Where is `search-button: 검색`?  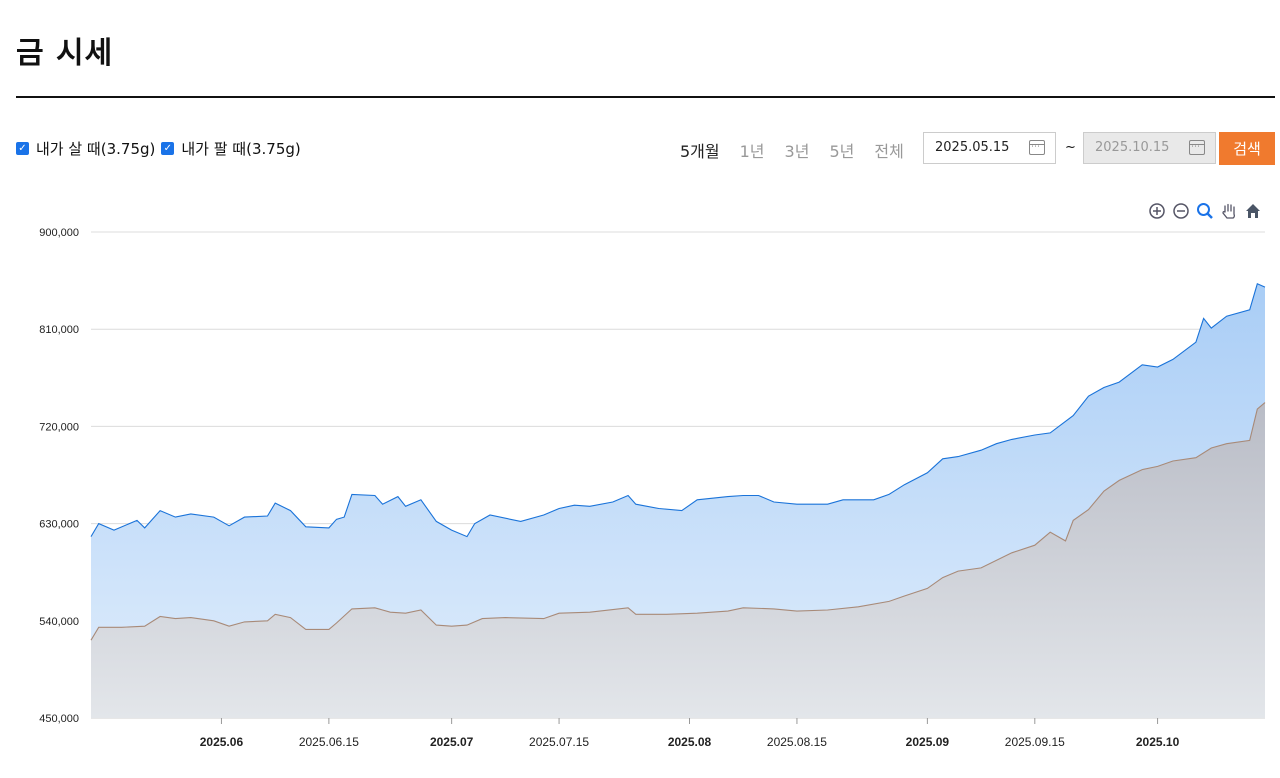
search-button: 검색 is located at coordinates (1247, 148).